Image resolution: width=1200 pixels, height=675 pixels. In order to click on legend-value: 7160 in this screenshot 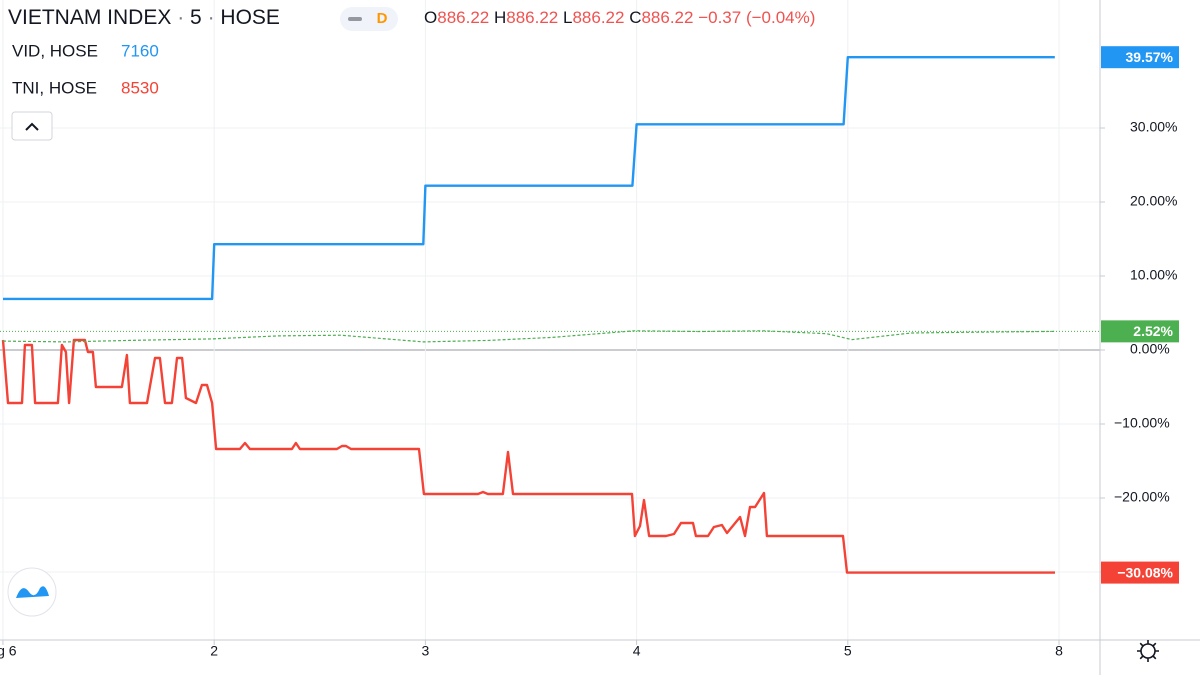, I will do `click(140, 50)`.